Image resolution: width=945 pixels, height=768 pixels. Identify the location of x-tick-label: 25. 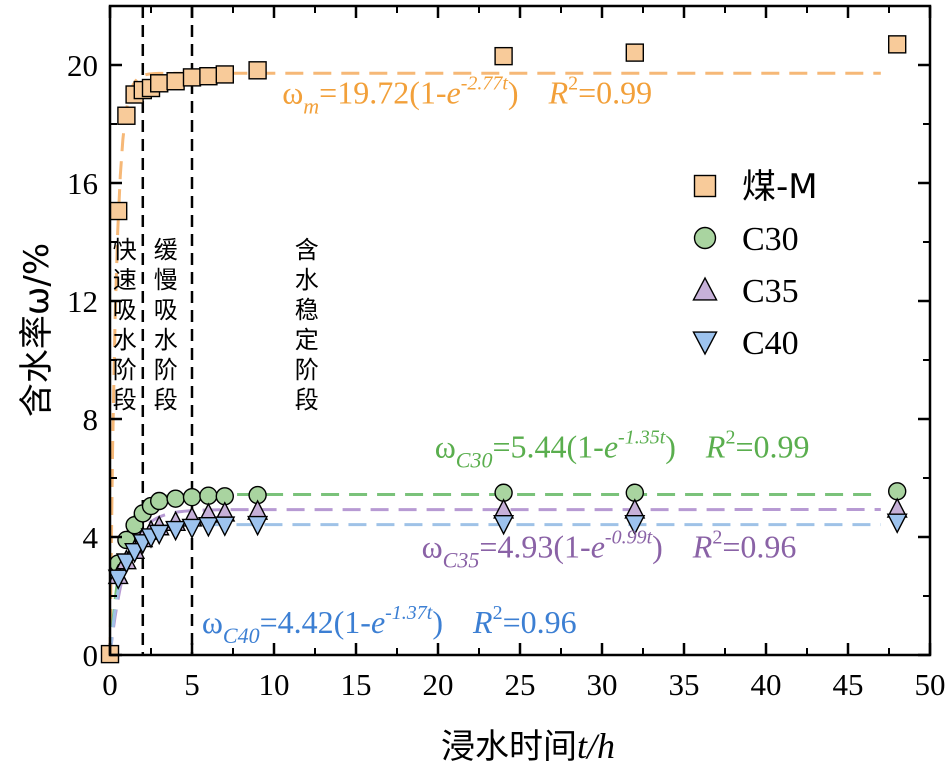
(520, 684).